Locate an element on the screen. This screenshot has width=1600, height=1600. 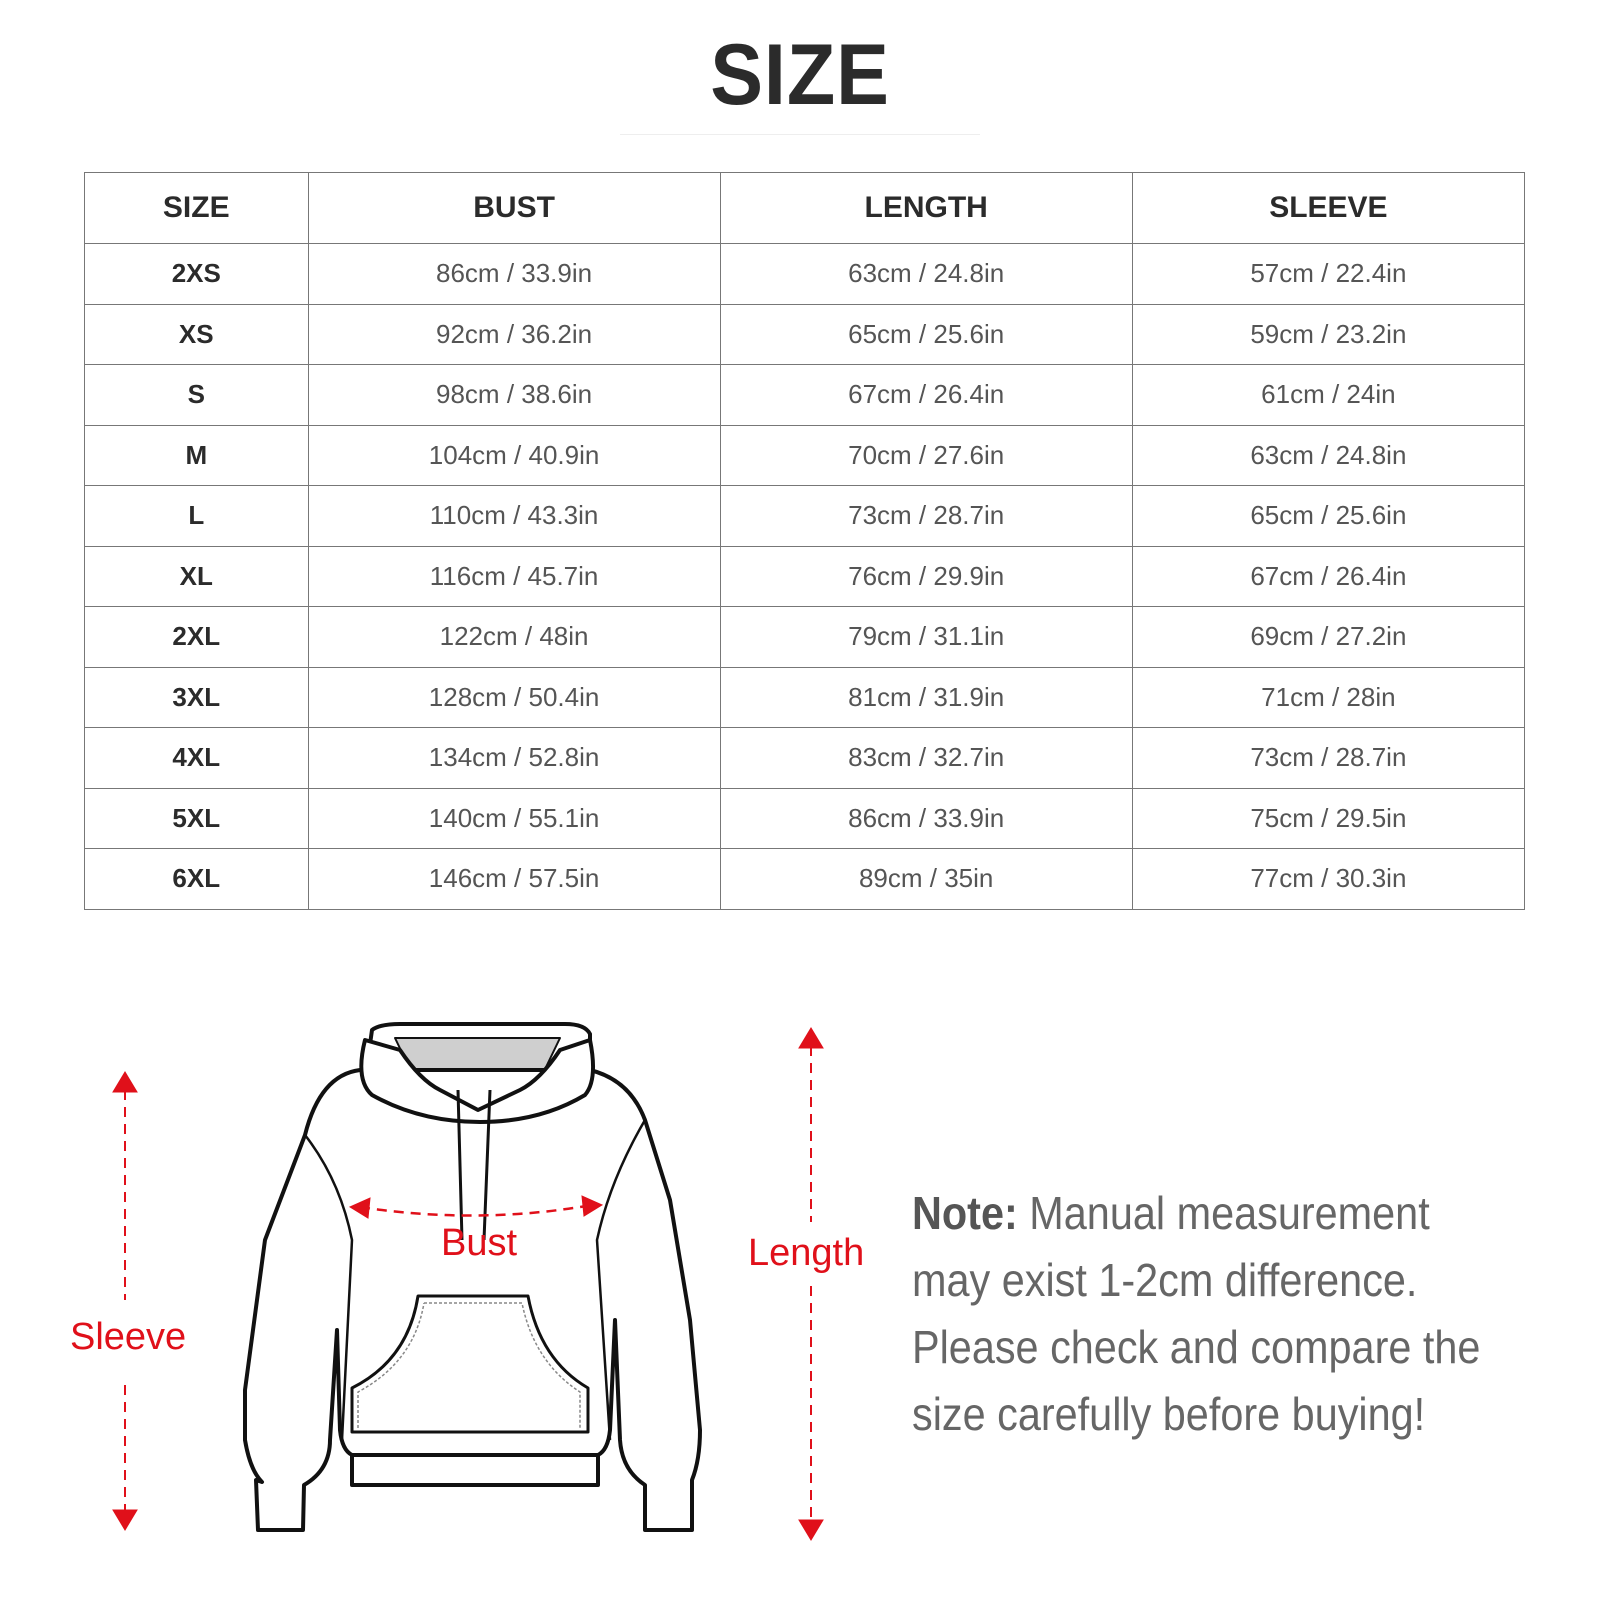
page-title: SIZE is located at coordinates (800, 75).